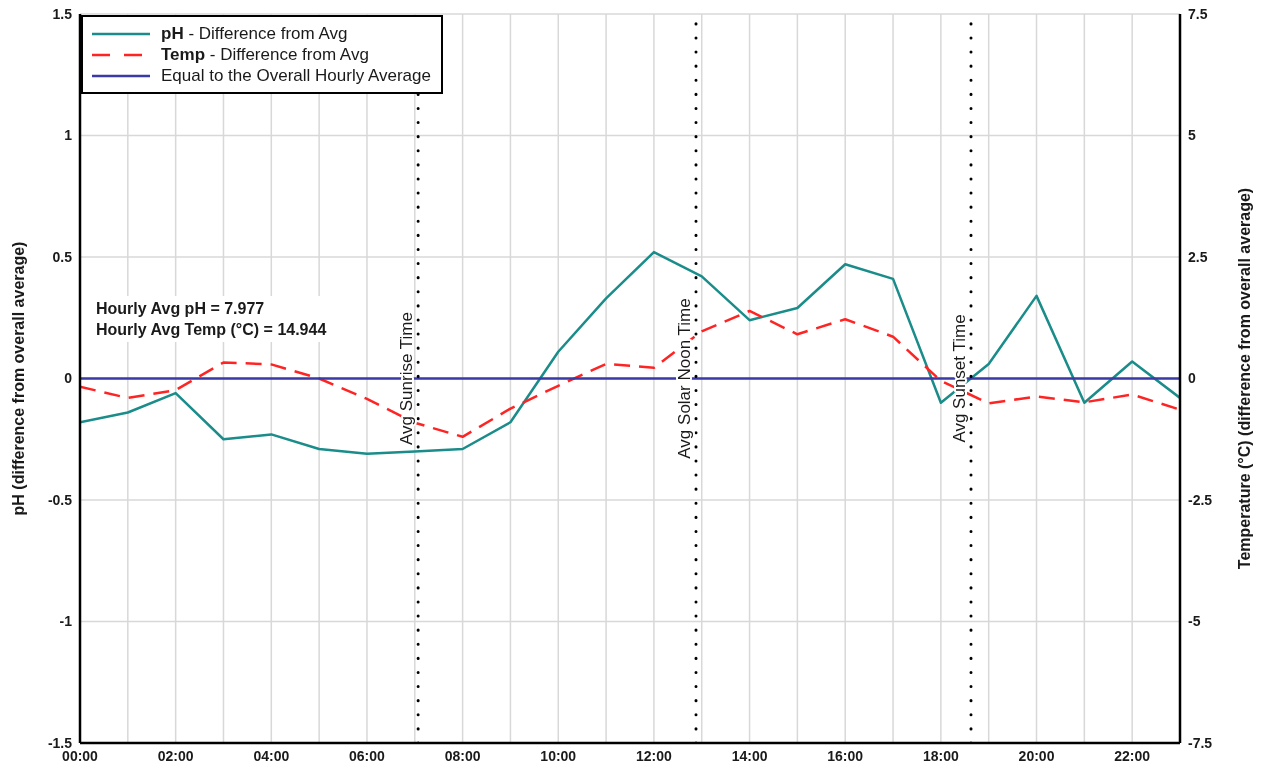 This screenshot has height=778, width=1263. I want to click on y-tick-label: 1.5, so click(62, 13).